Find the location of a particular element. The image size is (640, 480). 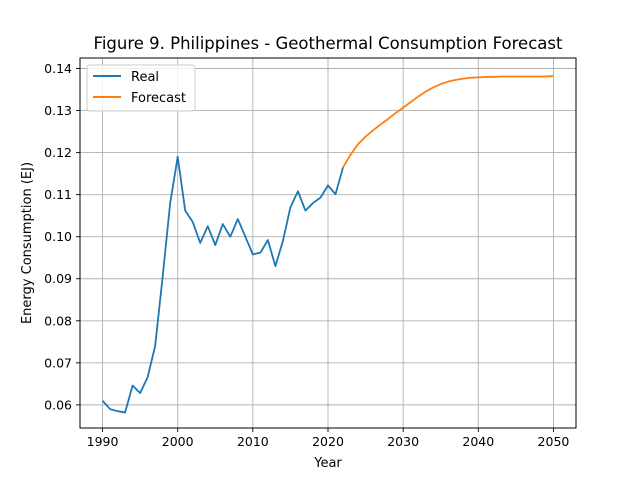

legend-label-forecast: Forecast is located at coordinates (158, 98).